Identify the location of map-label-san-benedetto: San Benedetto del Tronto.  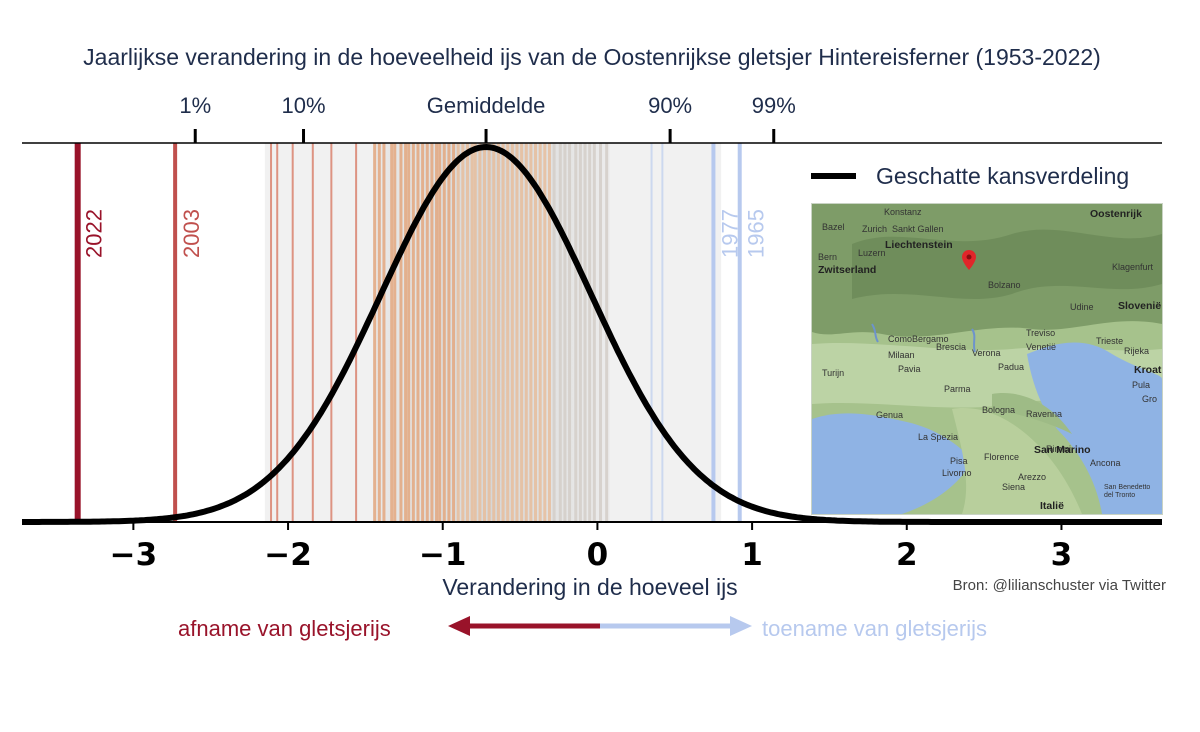
(1127, 491).